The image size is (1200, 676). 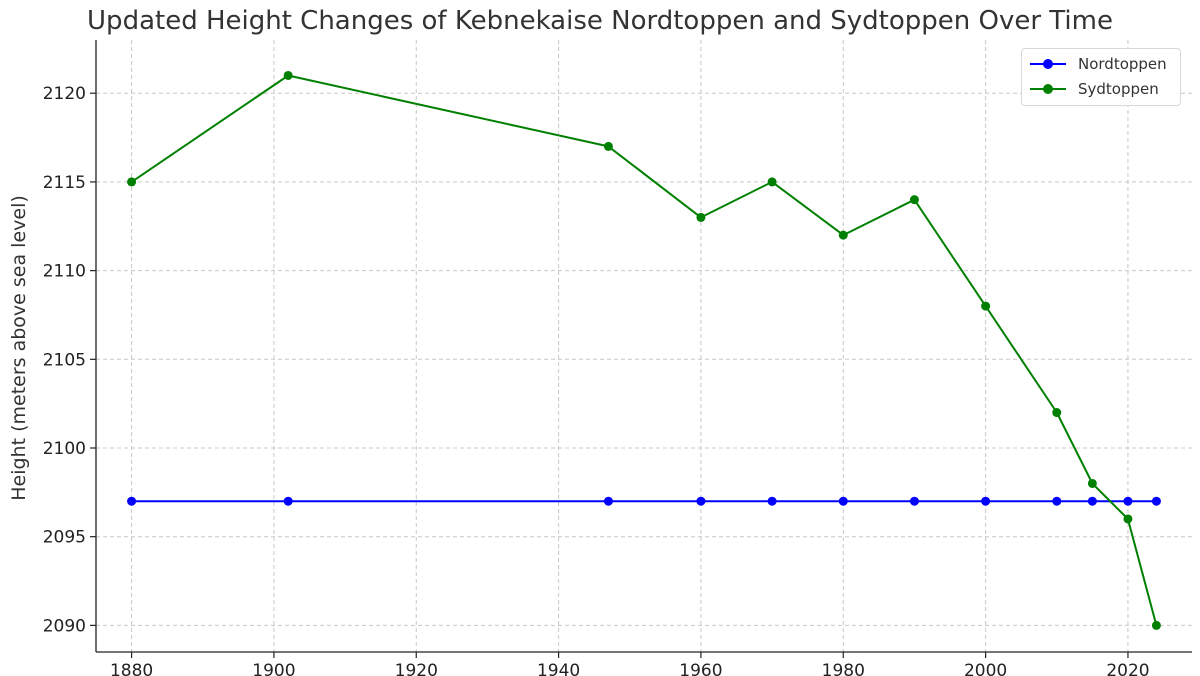 I want to click on legend-item-nordtoppen: Nordtoppen, so click(x=1097, y=64).